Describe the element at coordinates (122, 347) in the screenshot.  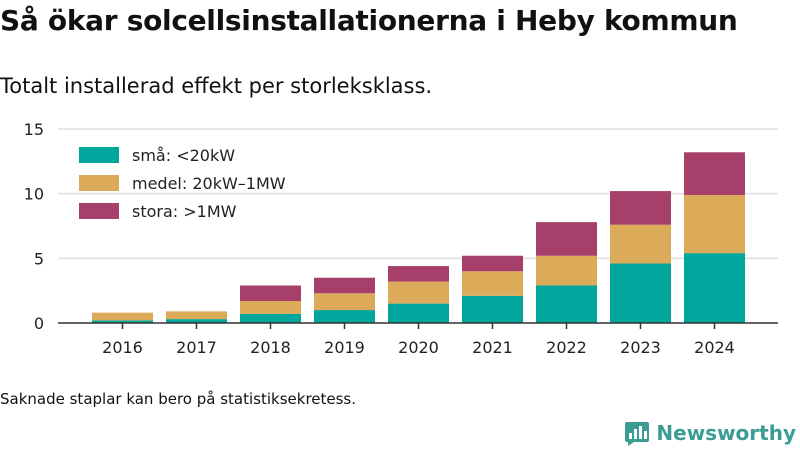
I see `x-tick-label: 2016` at that location.